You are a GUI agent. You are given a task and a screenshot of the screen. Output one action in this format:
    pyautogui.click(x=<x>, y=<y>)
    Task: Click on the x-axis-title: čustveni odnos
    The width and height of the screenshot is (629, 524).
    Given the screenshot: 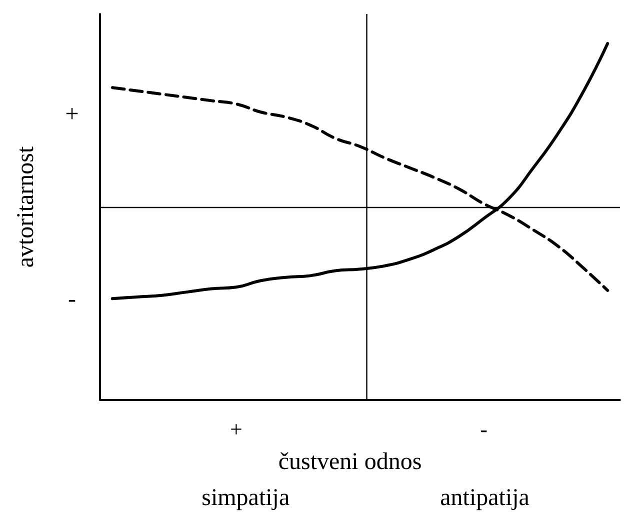 What is the action you would take?
    pyautogui.click(x=350, y=462)
    